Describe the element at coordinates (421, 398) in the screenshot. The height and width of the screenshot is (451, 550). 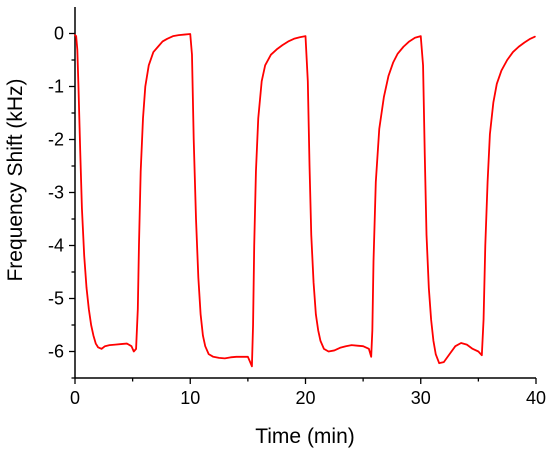
I see `x-tick-label: 30` at that location.